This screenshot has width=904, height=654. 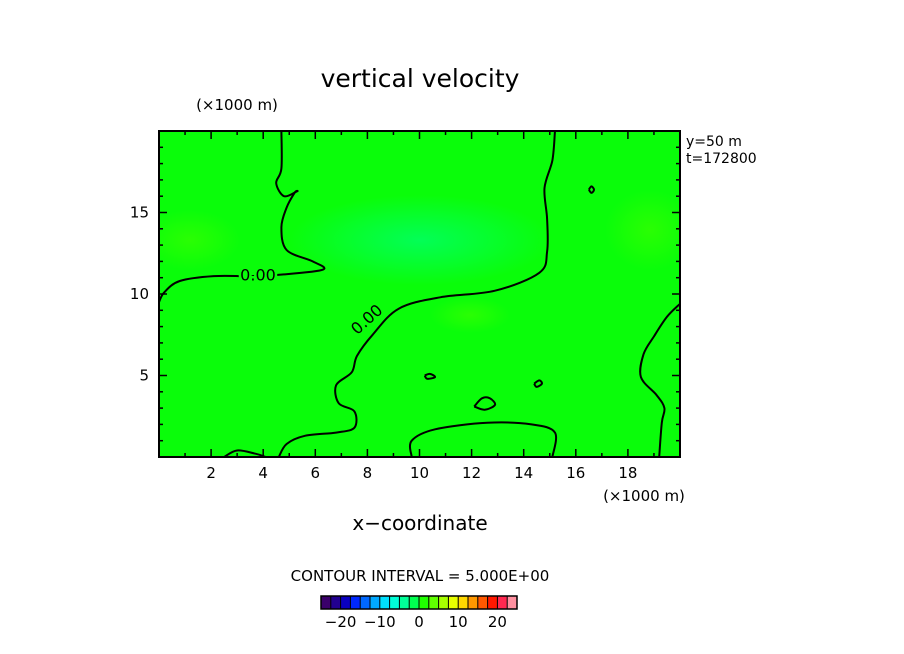 I want to click on contour-label: 0.00, so click(x=258, y=275).